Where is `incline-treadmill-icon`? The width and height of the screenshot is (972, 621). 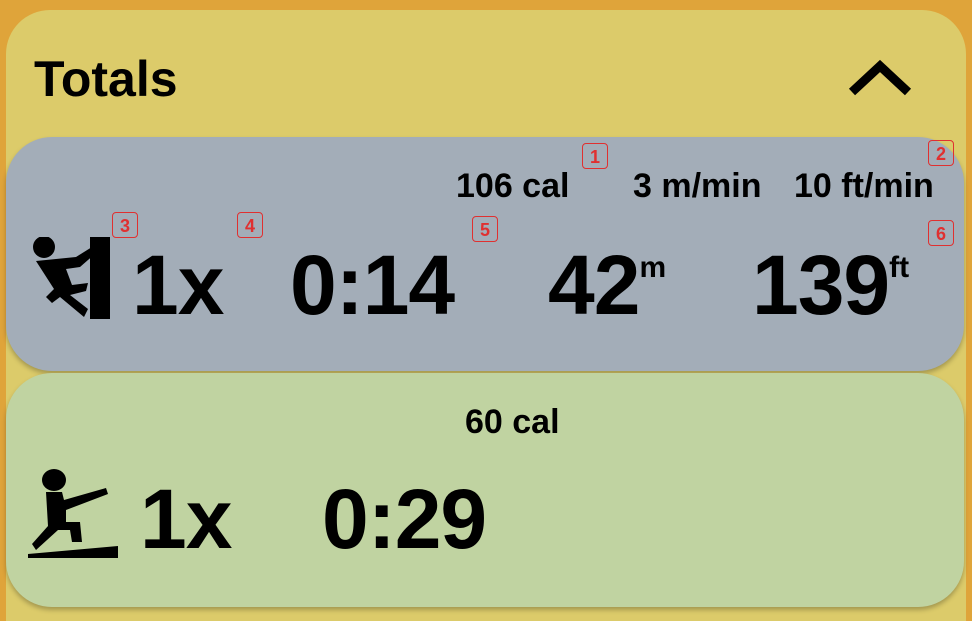 incline-treadmill-icon is located at coordinates (73, 513).